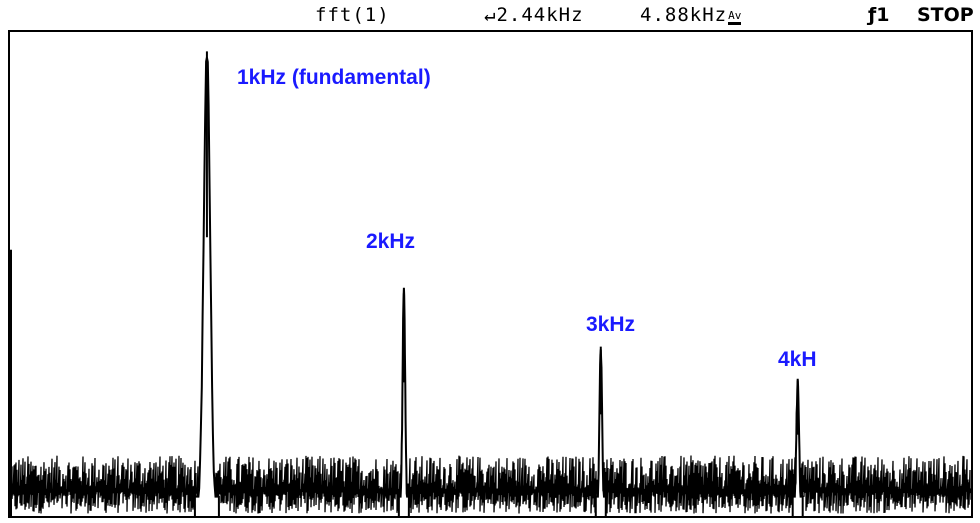  What do you see at coordinates (391, 241) in the screenshot?
I see `peak-label-2khz: 2kHz` at bounding box center [391, 241].